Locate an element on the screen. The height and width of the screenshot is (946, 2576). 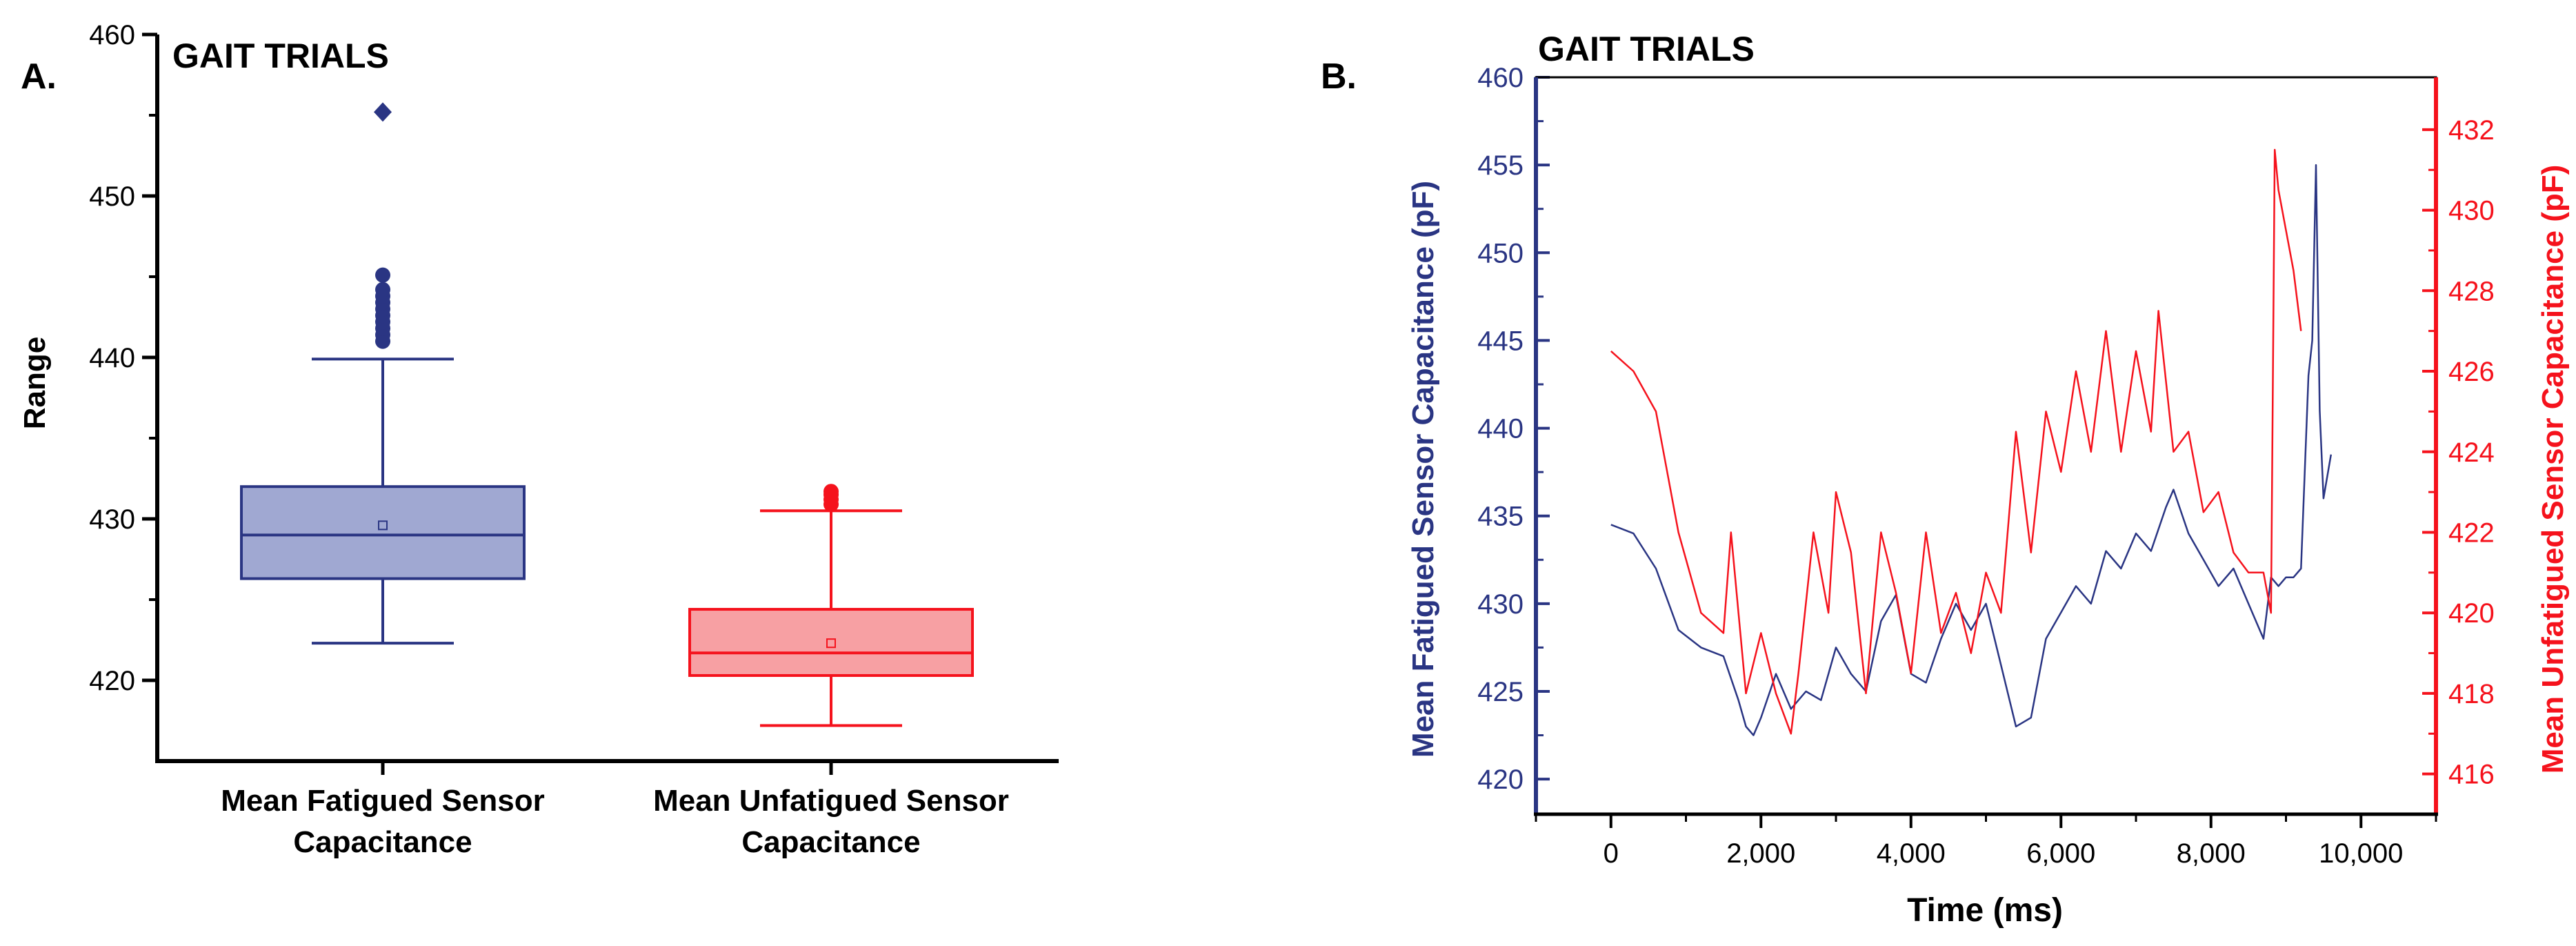
panel-b-left-tick-label: 440 is located at coordinates (1500, 429).